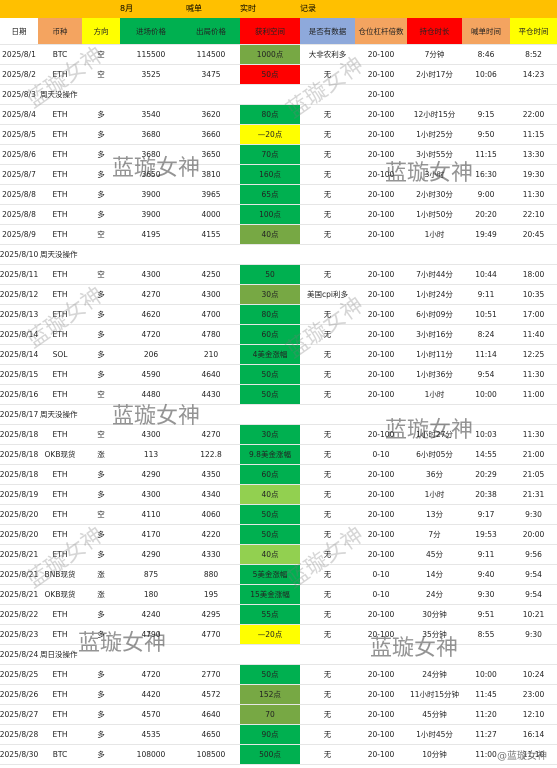 The height and width of the screenshot is (768, 557). I want to click on cell: 2025/8/27, so click(19, 714).